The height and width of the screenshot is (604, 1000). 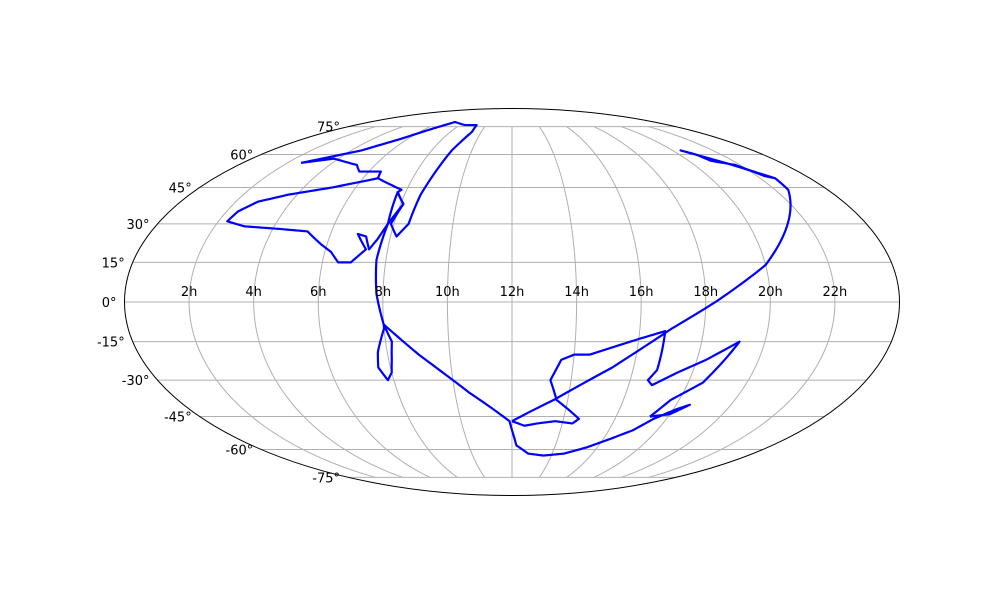 What do you see at coordinates (326, 478) in the screenshot?
I see `dec-tick-label: -75°` at bounding box center [326, 478].